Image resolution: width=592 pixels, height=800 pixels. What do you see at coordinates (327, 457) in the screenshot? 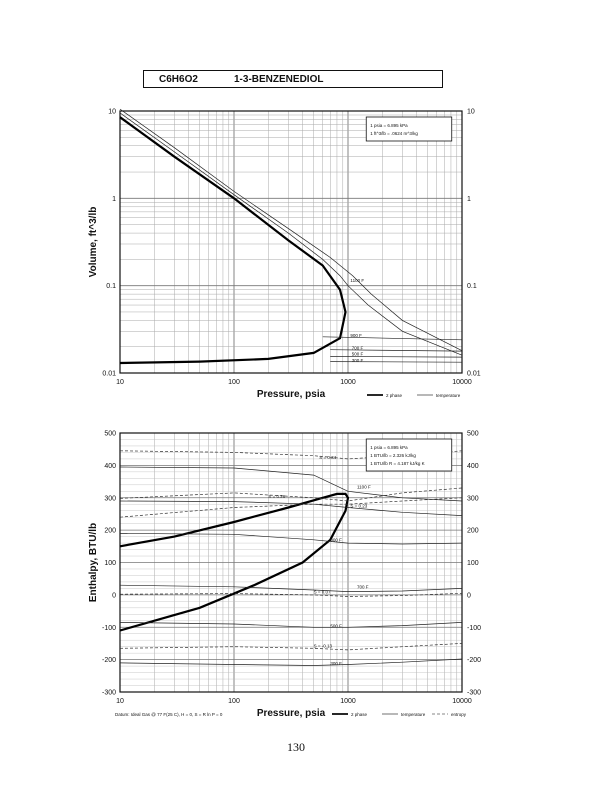
I see `entropy-label: S = 0.34` at bounding box center [327, 457].